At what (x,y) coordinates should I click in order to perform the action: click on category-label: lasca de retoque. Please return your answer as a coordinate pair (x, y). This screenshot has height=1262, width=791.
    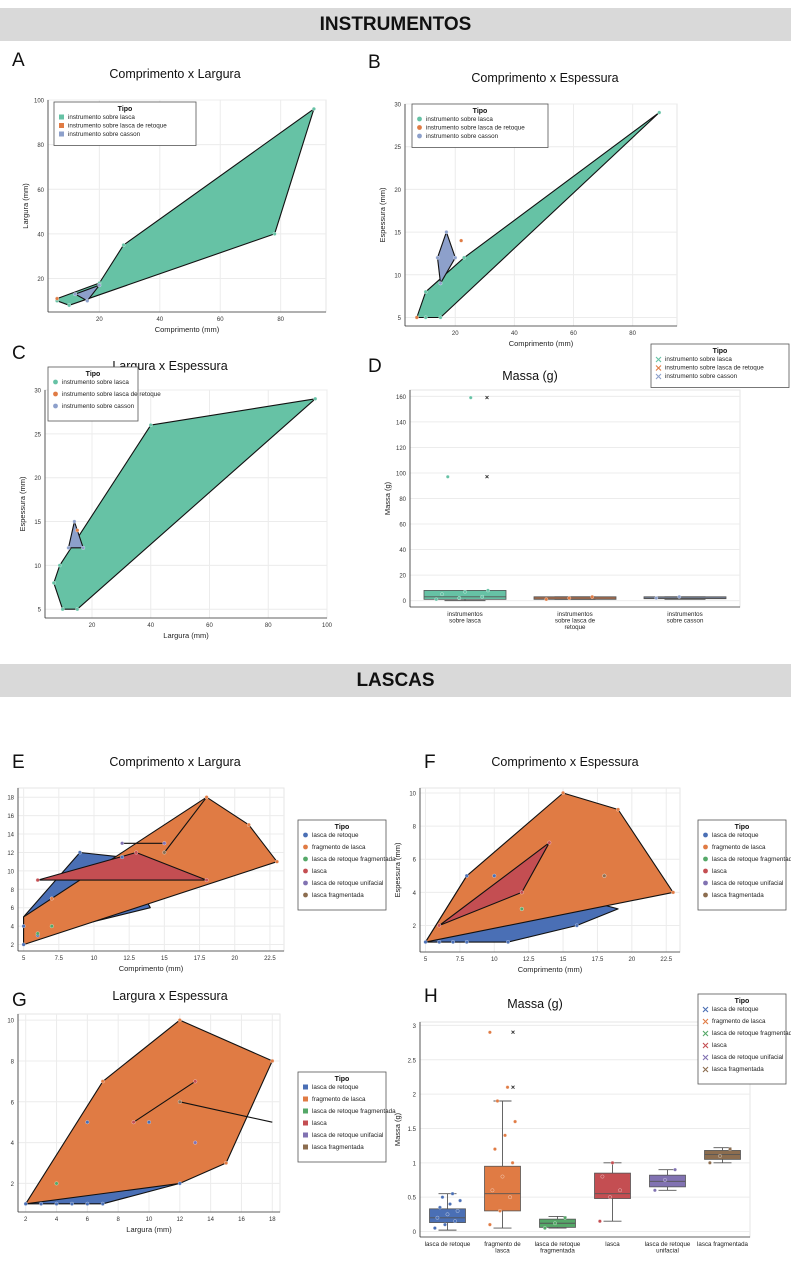
    Looking at the image, I should click on (448, 1244).